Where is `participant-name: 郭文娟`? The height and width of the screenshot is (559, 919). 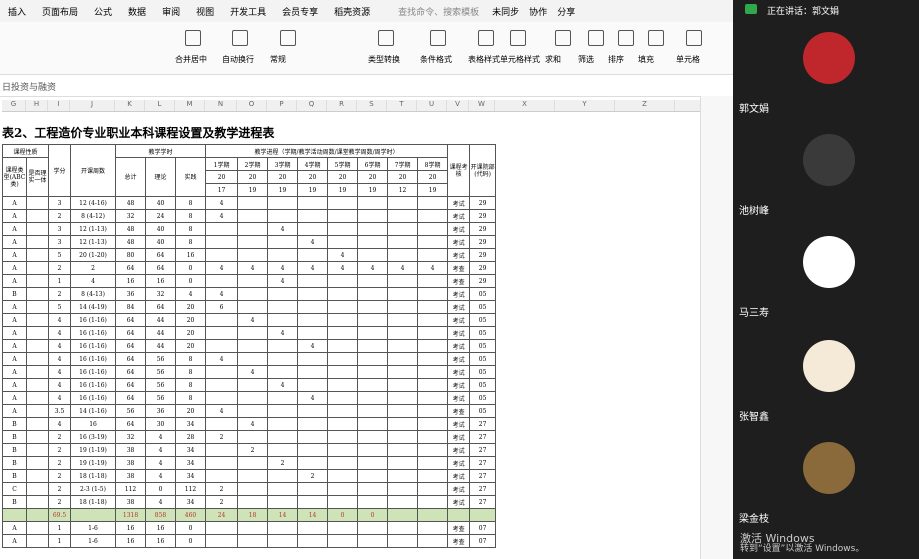 participant-name: 郭文娟 is located at coordinates (754, 109).